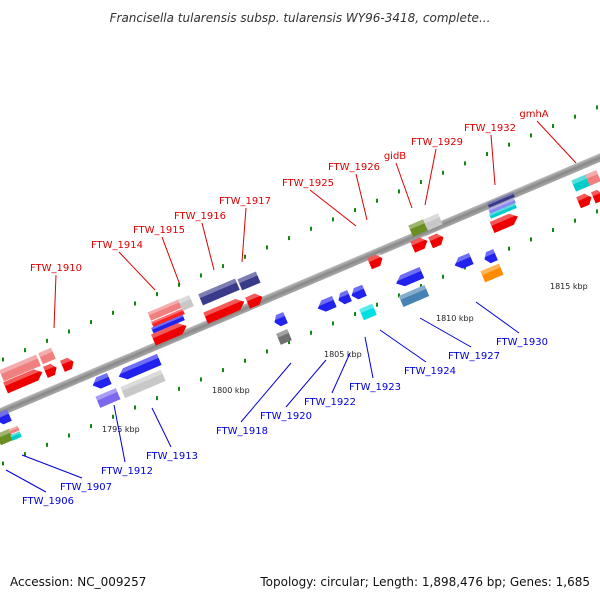  What do you see at coordinates (117, 245) in the screenshot?
I see `forward-gene-label: FTW_1914` at bounding box center [117, 245].